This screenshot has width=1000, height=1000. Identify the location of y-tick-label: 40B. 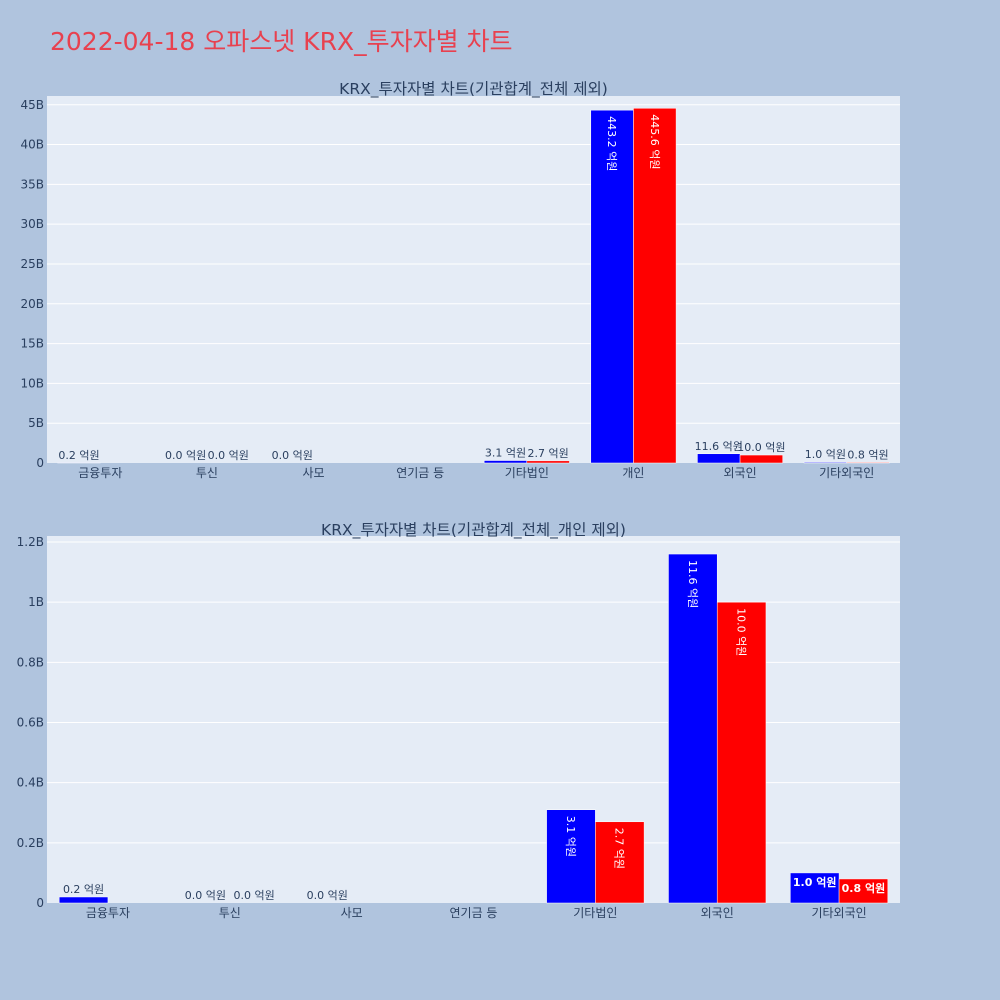
(32, 145).